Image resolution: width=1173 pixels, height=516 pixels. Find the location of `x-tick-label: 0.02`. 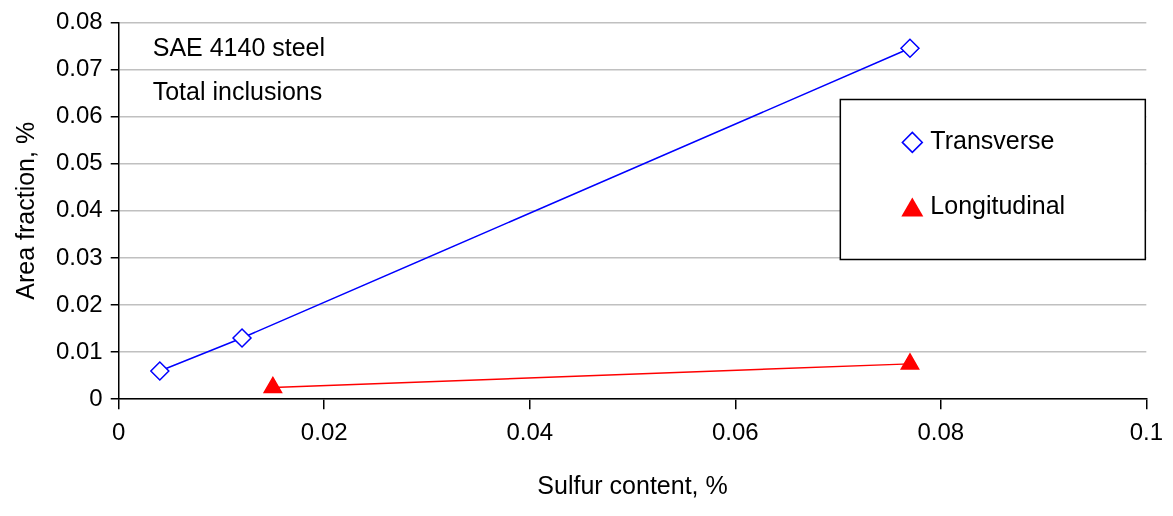

x-tick-label: 0.02 is located at coordinates (324, 432).